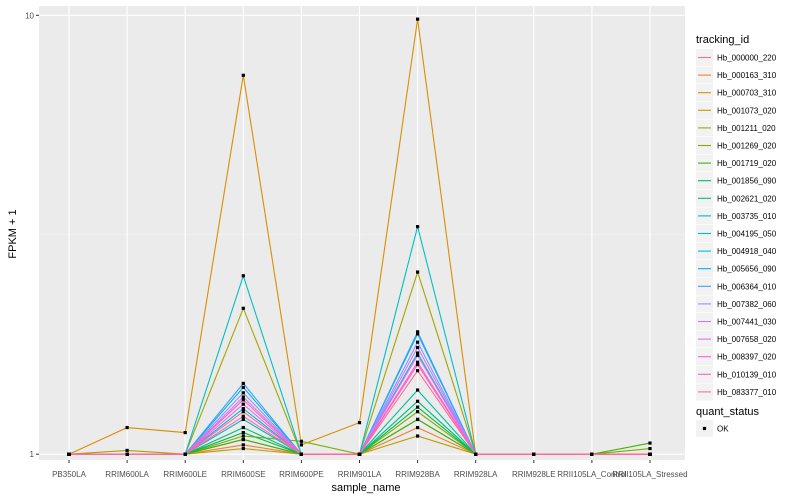 The width and height of the screenshot is (800, 500). What do you see at coordinates (746, 128) in the screenshot?
I see `legend-label: Hb_001211_020` at bounding box center [746, 128].